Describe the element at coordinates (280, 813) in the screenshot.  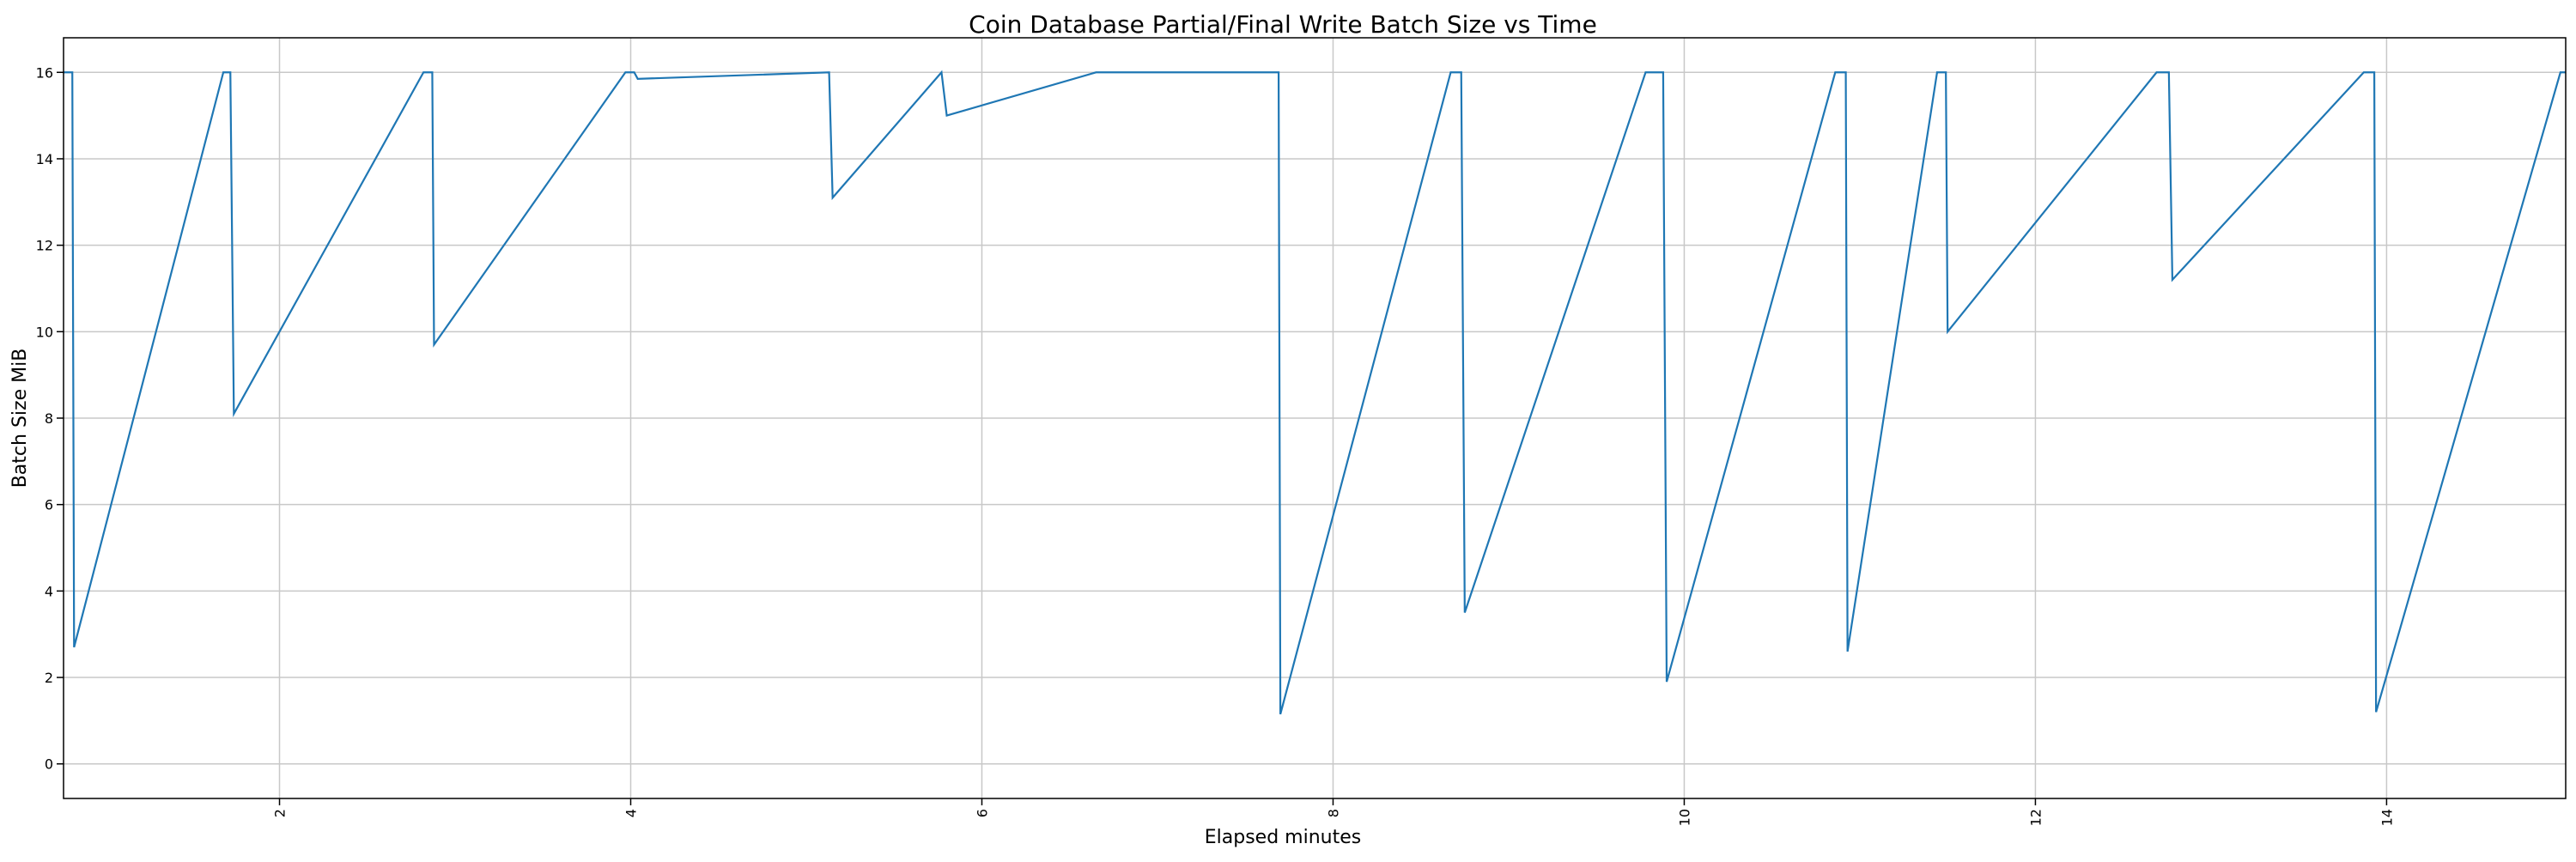
I see `x-tick-label: 2` at that location.